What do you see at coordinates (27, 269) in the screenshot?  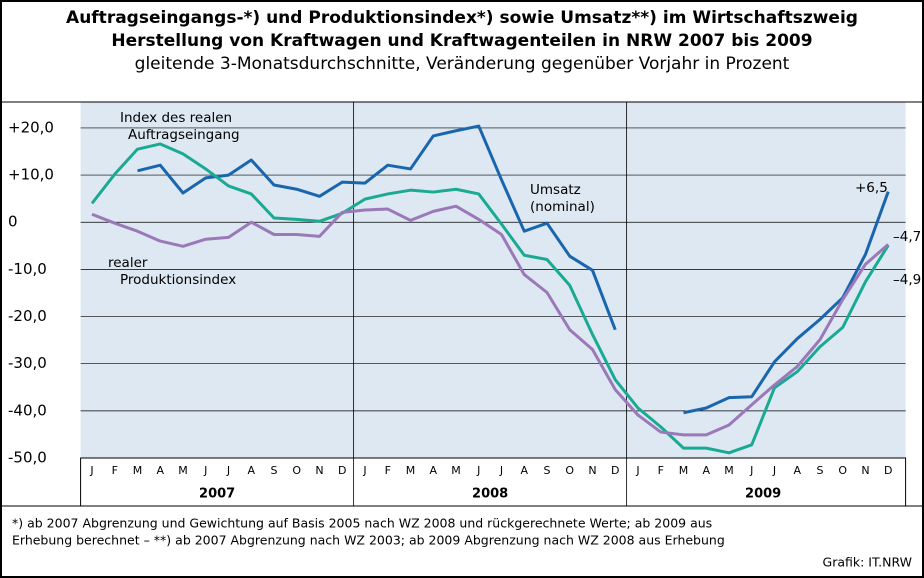 I see `y-tick-label: -10,0` at bounding box center [27, 269].